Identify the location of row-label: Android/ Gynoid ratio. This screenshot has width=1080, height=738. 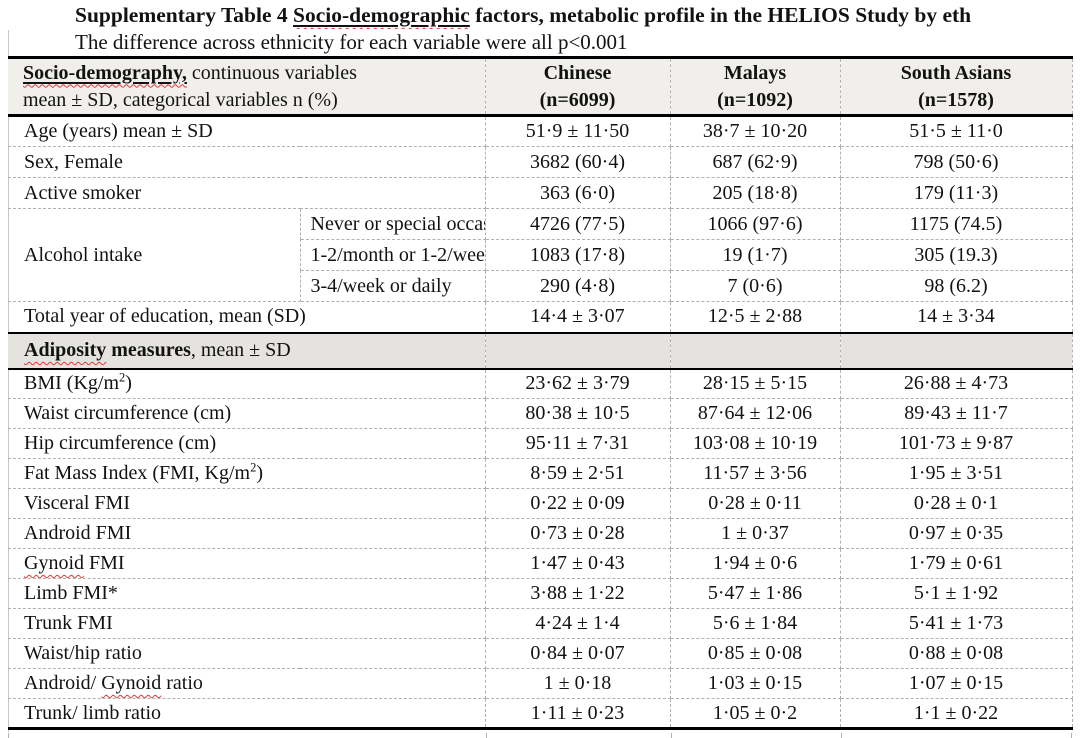
(247, 683).